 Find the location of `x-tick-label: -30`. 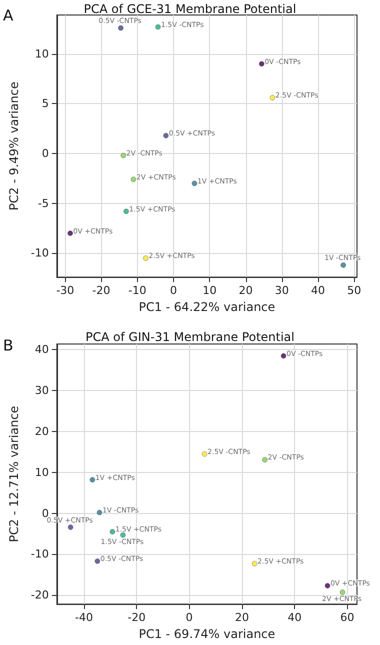

x-tick-label: -30 is located at coordinates (65, 291).